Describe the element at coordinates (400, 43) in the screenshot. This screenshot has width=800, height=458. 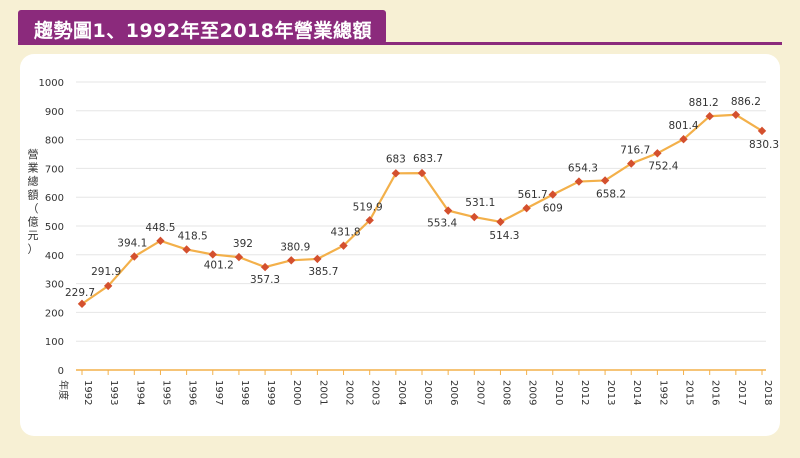
I see `title-rule` at that location.